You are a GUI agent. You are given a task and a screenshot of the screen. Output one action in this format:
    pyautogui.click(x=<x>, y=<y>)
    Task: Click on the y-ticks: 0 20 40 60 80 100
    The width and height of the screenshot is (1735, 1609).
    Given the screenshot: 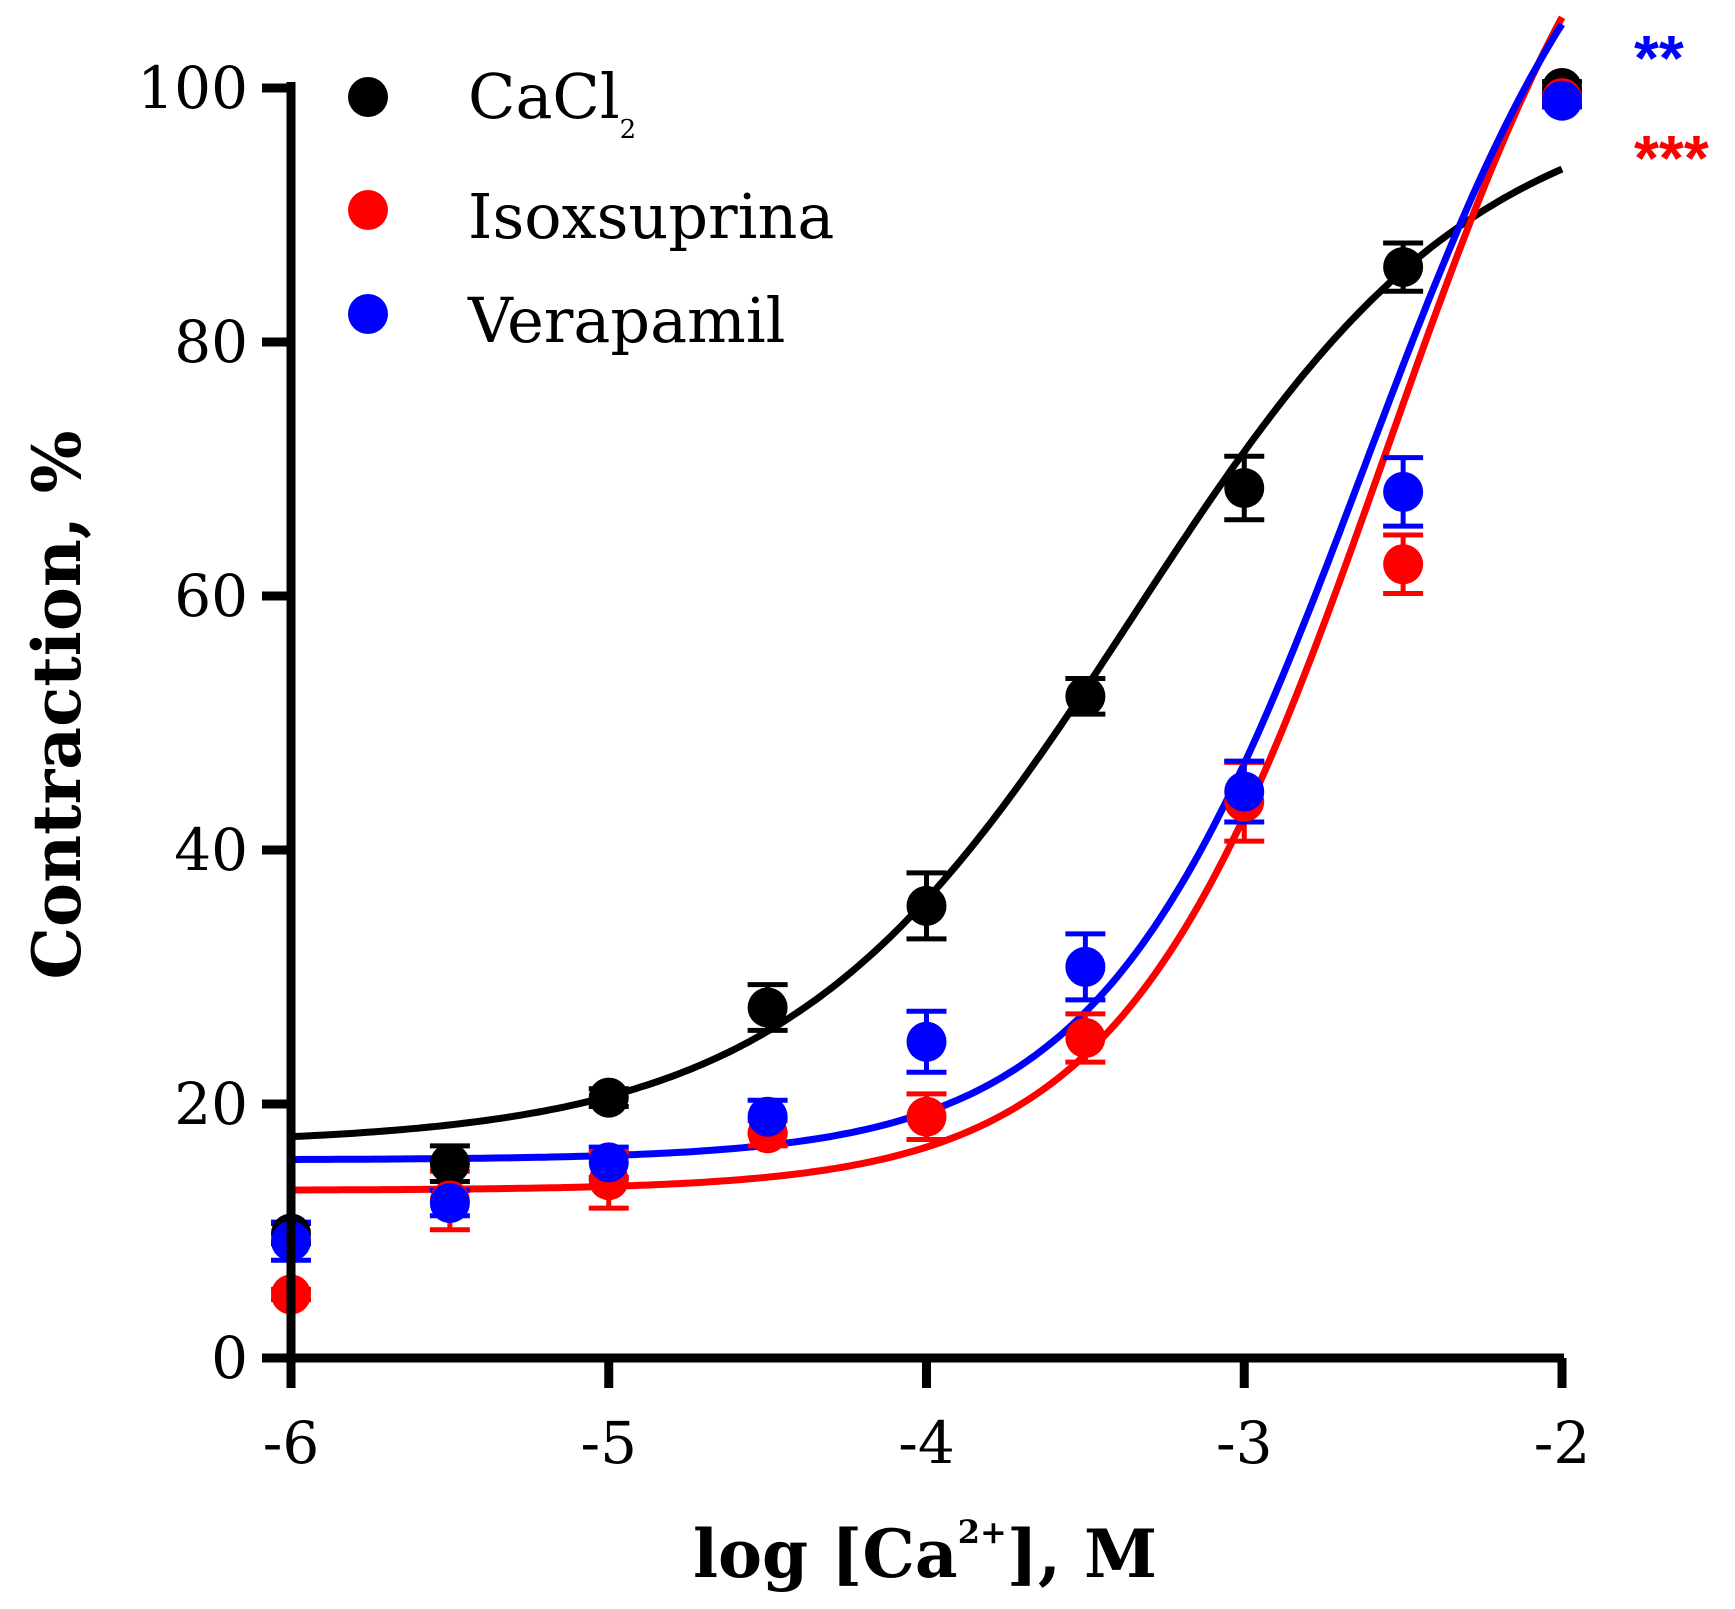 What is the action you would take?
    pyautogui.click(x=214, y=723)
    